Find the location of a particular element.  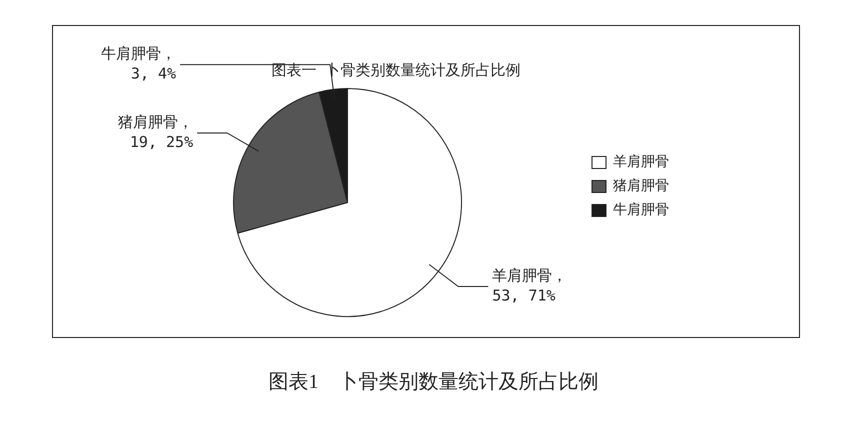

legend-label: 羊肩胛骨 is located at coordinates (641, 162).